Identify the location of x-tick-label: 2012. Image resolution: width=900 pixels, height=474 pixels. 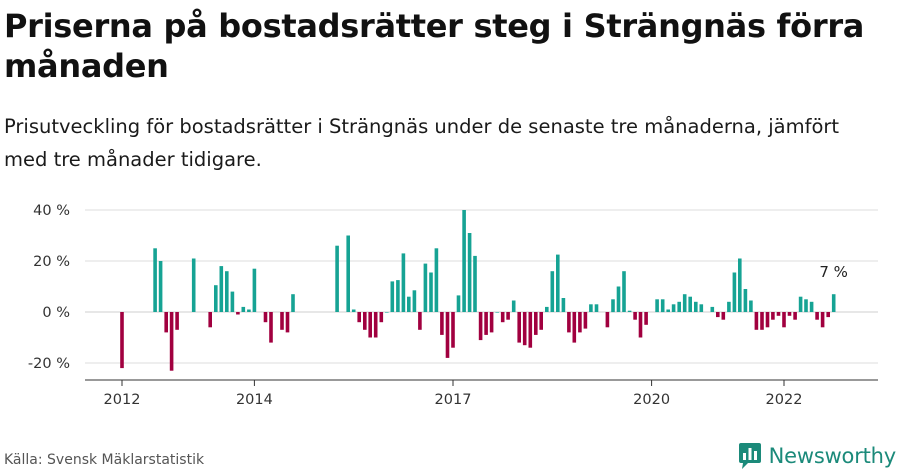
(122, 400).